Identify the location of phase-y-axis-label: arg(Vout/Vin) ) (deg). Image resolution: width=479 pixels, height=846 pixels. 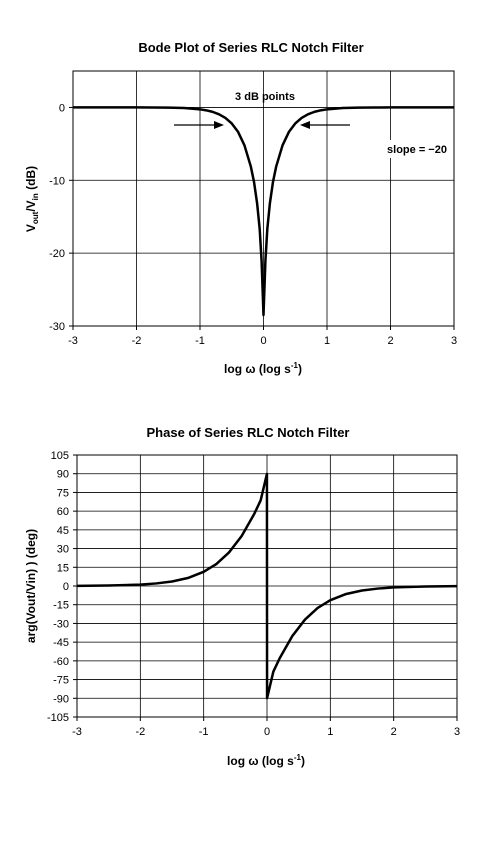
(31, 586).